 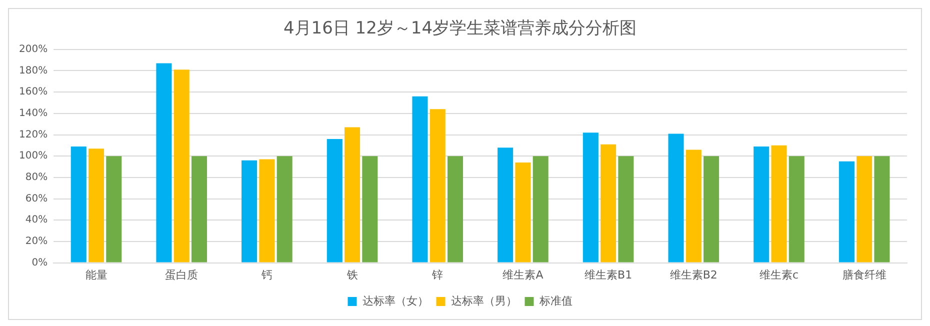 I want to click on y-tick-label: 80%, so click(x=36, y=178).